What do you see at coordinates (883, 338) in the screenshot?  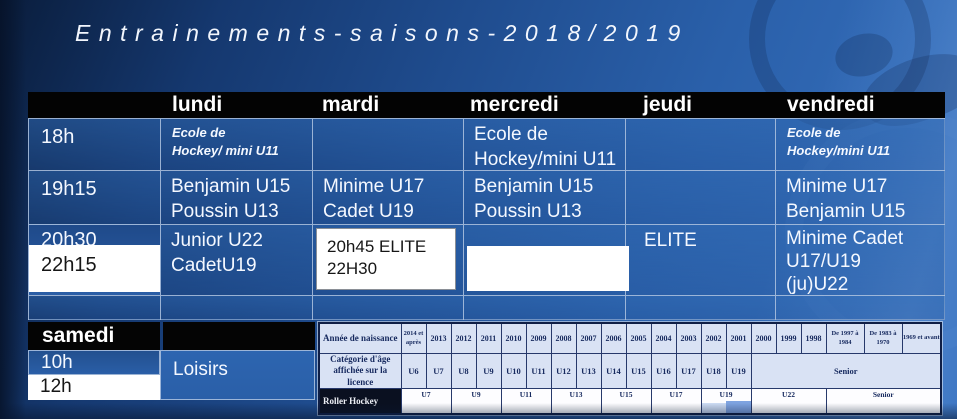 I see `year-range-cell: De 1983 à 1970` at bounding box center [883, 338].